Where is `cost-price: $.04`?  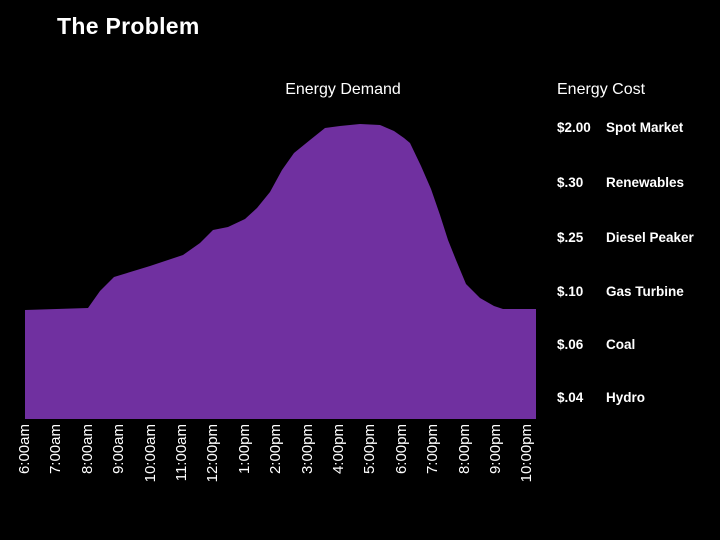
cost-price: $.04 is located at coordinates (570, 397).